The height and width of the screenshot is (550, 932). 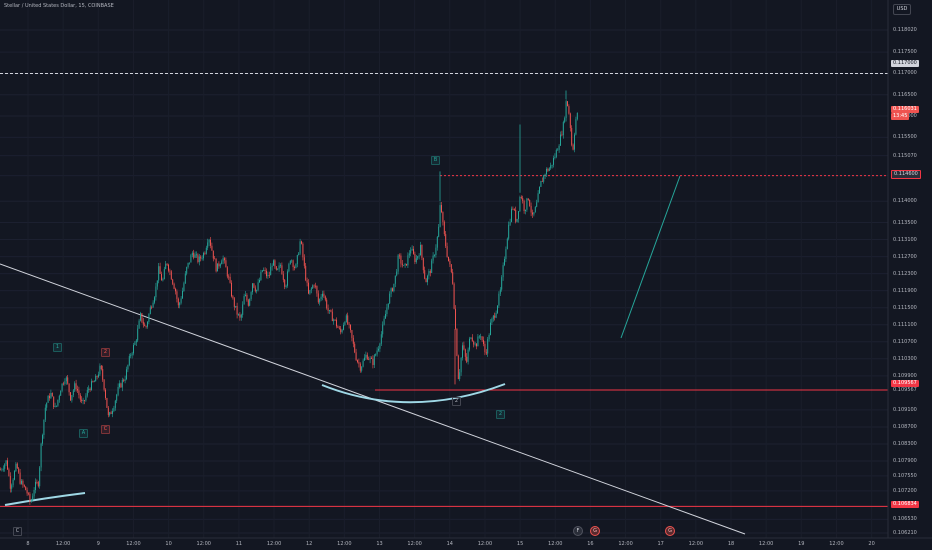 I want to click on wave-label-2-gray: 2, so click(x=456, y=401).